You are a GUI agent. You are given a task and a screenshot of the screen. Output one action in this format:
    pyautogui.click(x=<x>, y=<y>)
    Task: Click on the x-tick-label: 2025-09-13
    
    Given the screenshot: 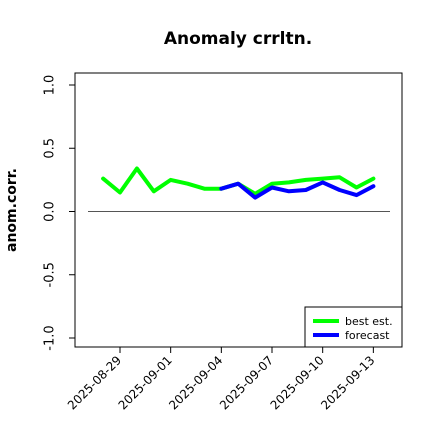 What is the action you would take?
    pyautogui.click(x=347, y=382)
    